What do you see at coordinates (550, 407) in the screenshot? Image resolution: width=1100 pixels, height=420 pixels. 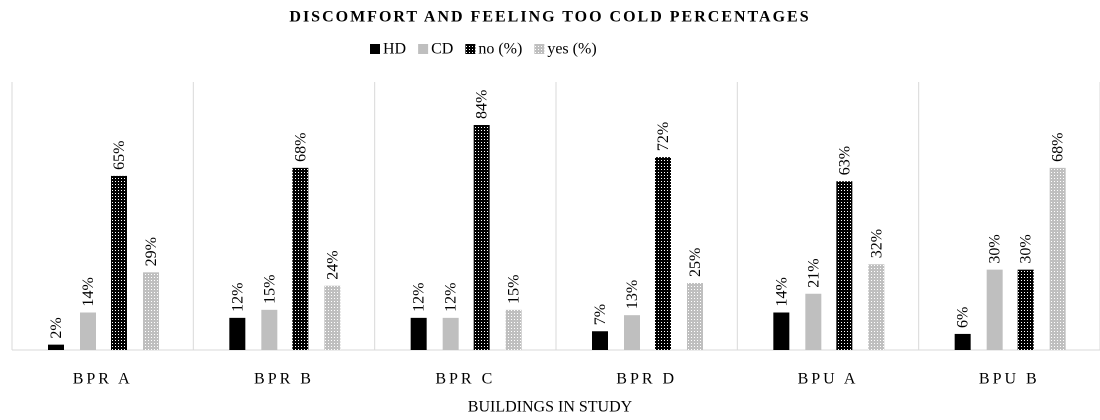 I see `x-axis-title: BUILDINGS IN STUDY` at bounding box center [550, 407].